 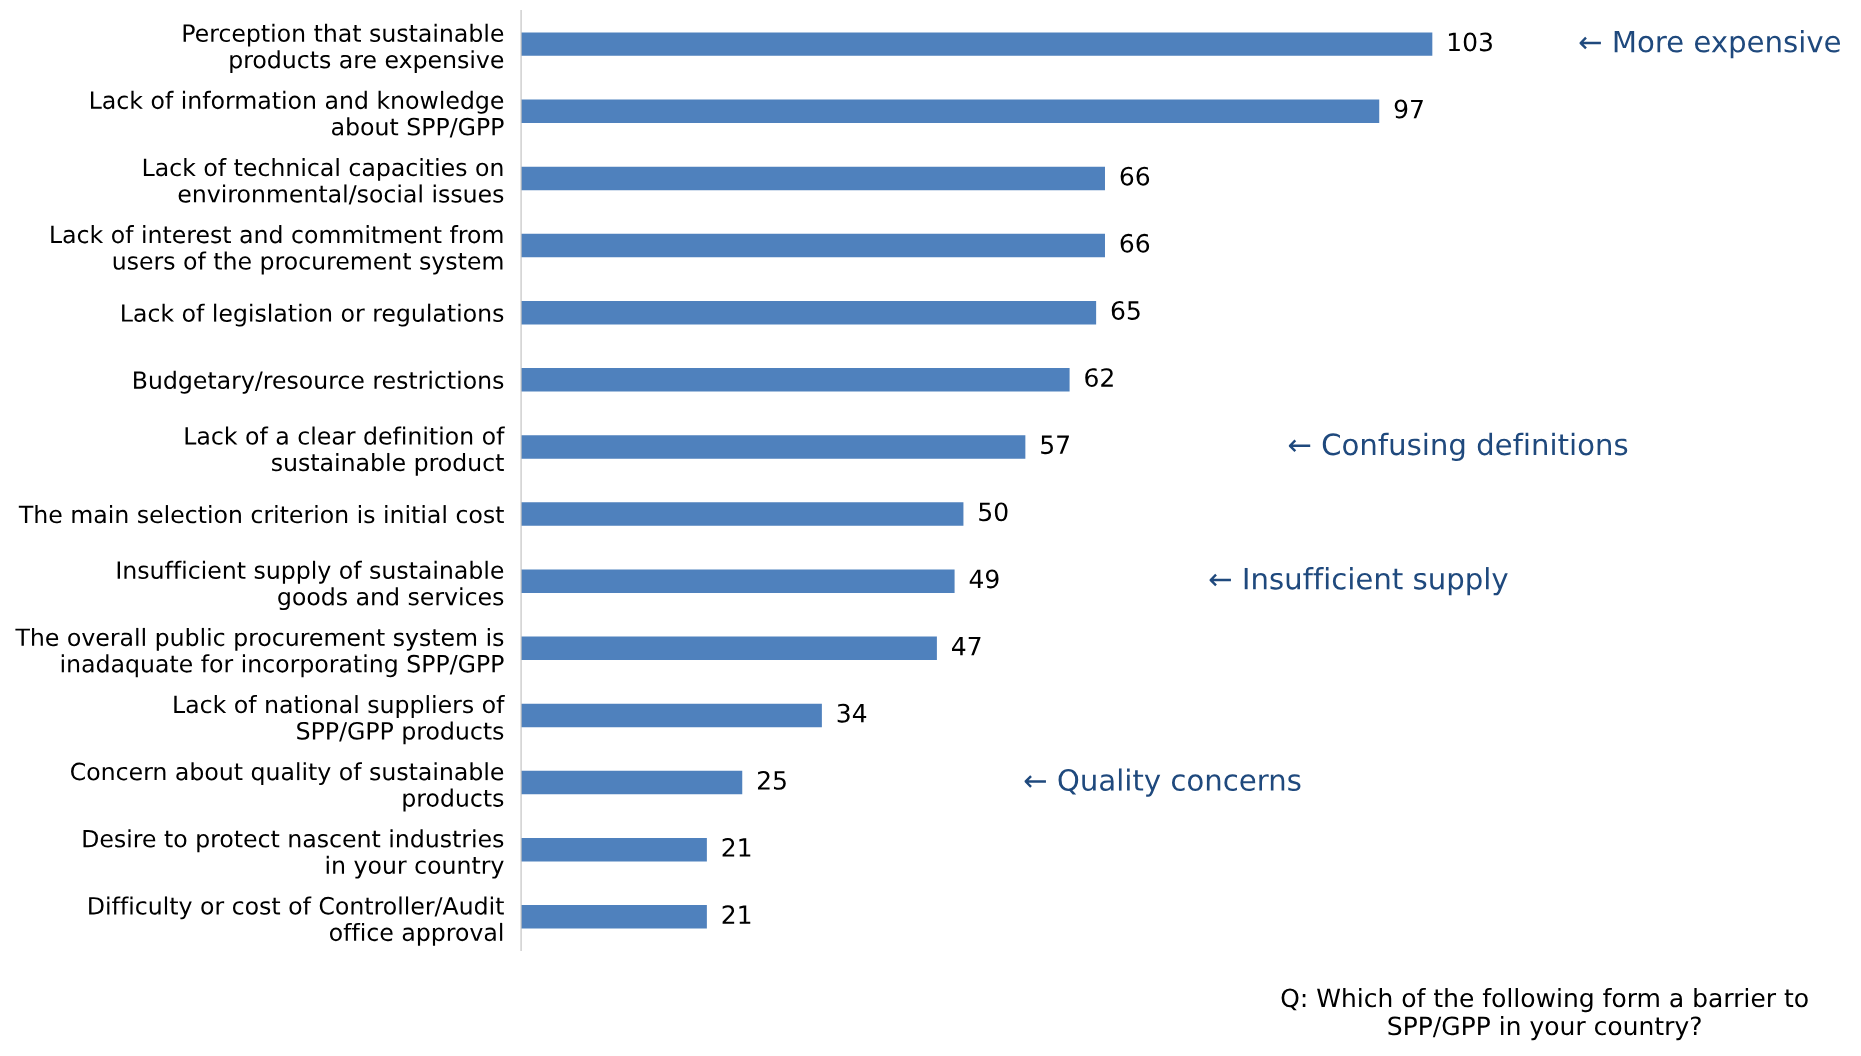 I want to click on y-tick-label: Lack of technical capacities on environmental/social issues, so click(x=323, y=181).